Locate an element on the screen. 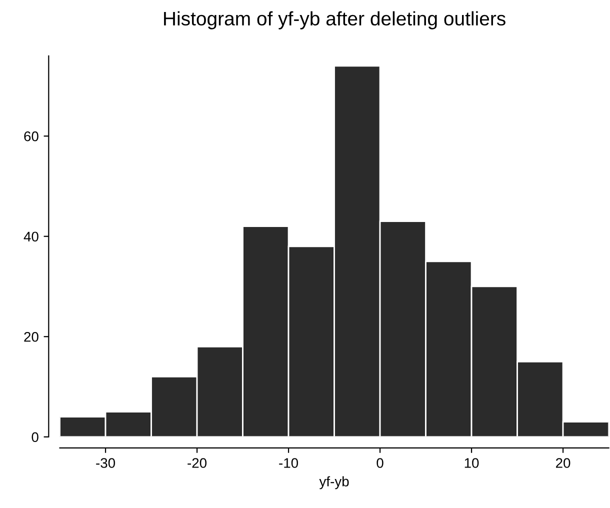 Image resolution: width=610 pixels, height=508 pixels. x-tick-label: -30 is located at coordinates (106, 463).